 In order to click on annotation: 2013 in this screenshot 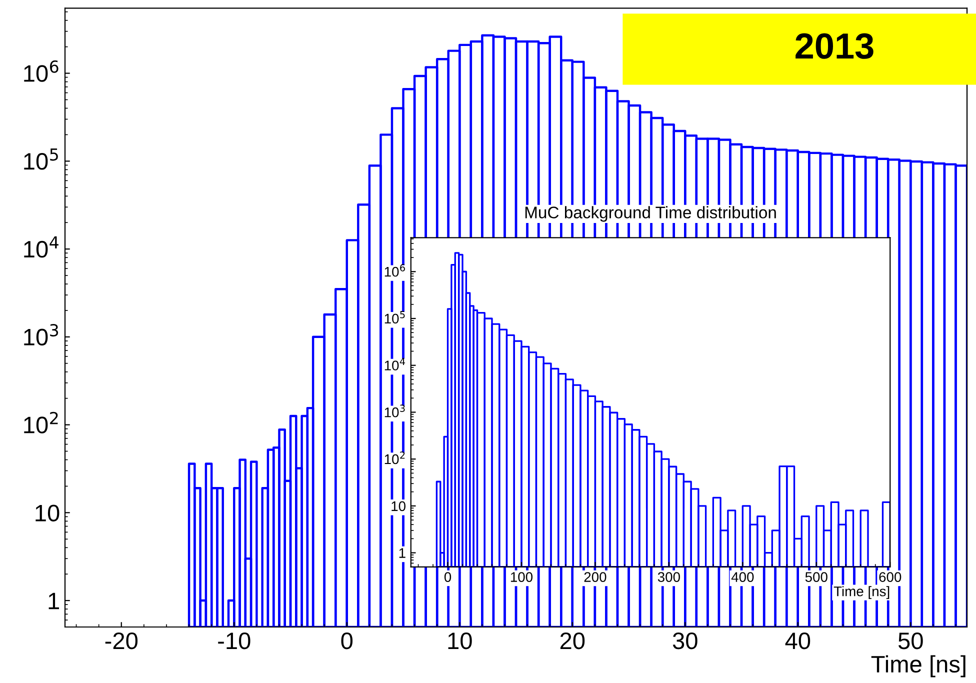, I will do `click(835, 46)`.